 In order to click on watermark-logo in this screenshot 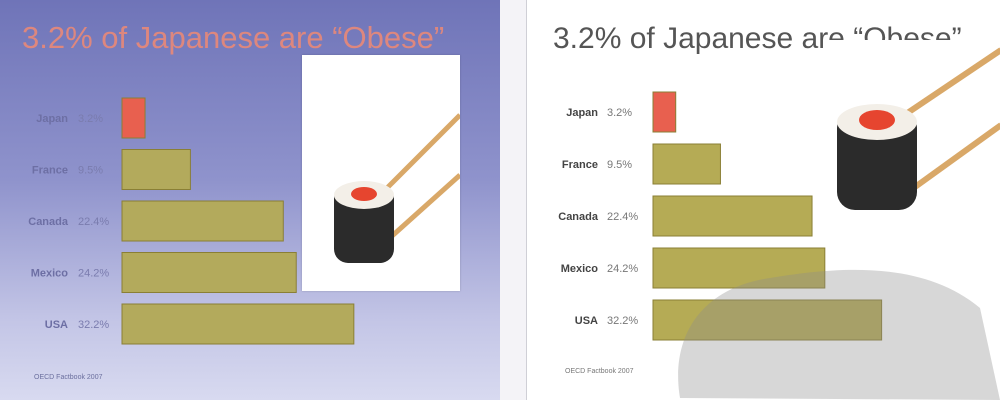, I will do `click(839, 334)`.